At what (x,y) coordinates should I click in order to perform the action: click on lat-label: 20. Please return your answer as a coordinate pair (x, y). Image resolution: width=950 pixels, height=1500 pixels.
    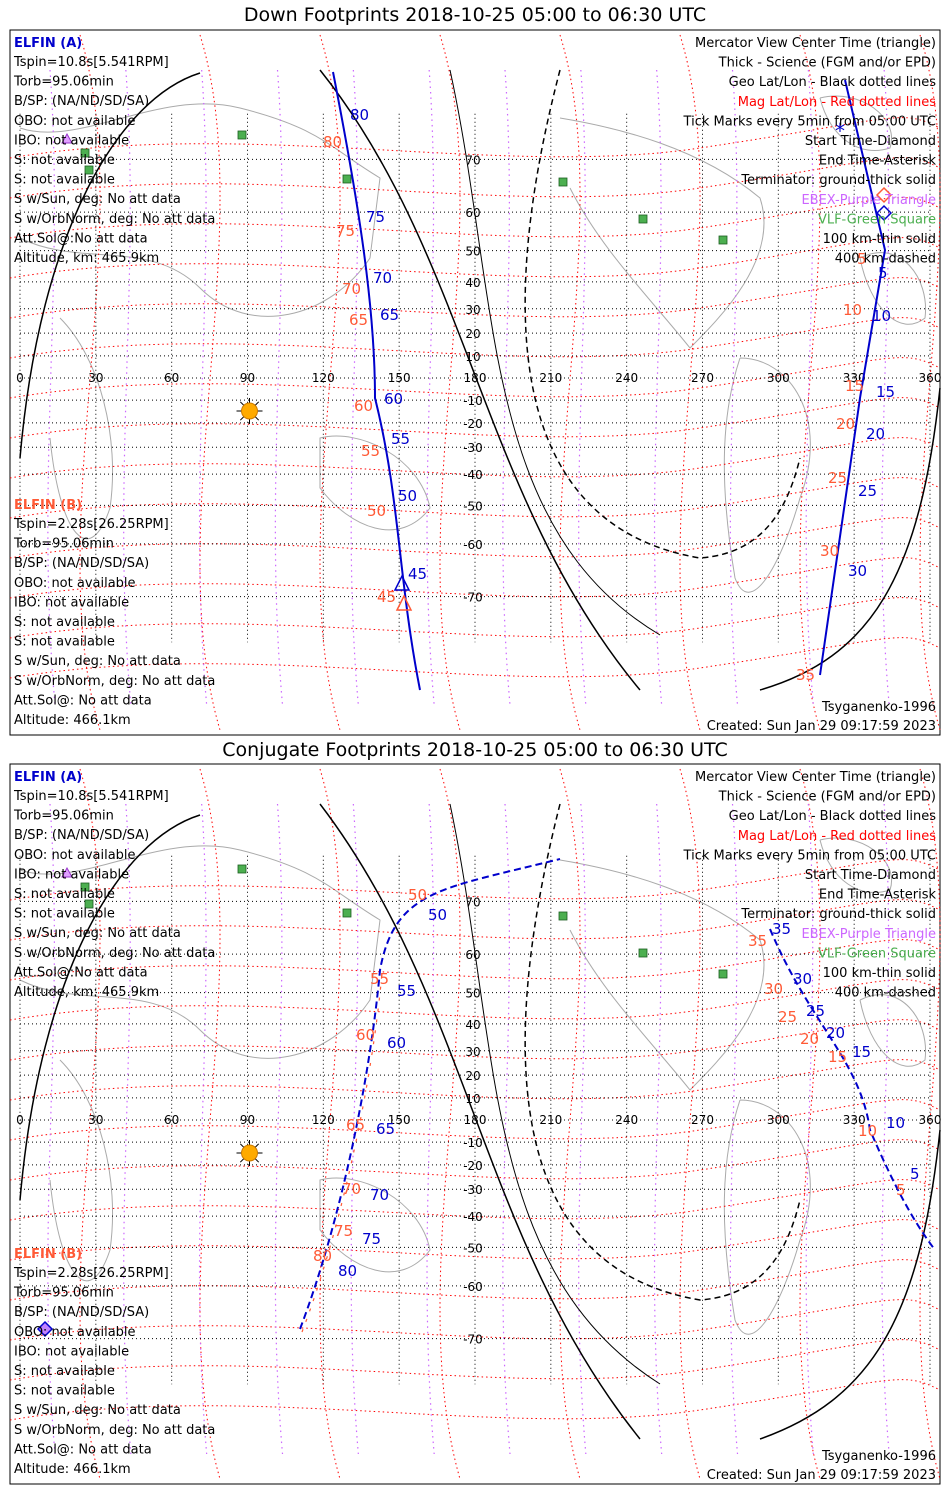
    Looking at the image, I should click on (472, 1076).